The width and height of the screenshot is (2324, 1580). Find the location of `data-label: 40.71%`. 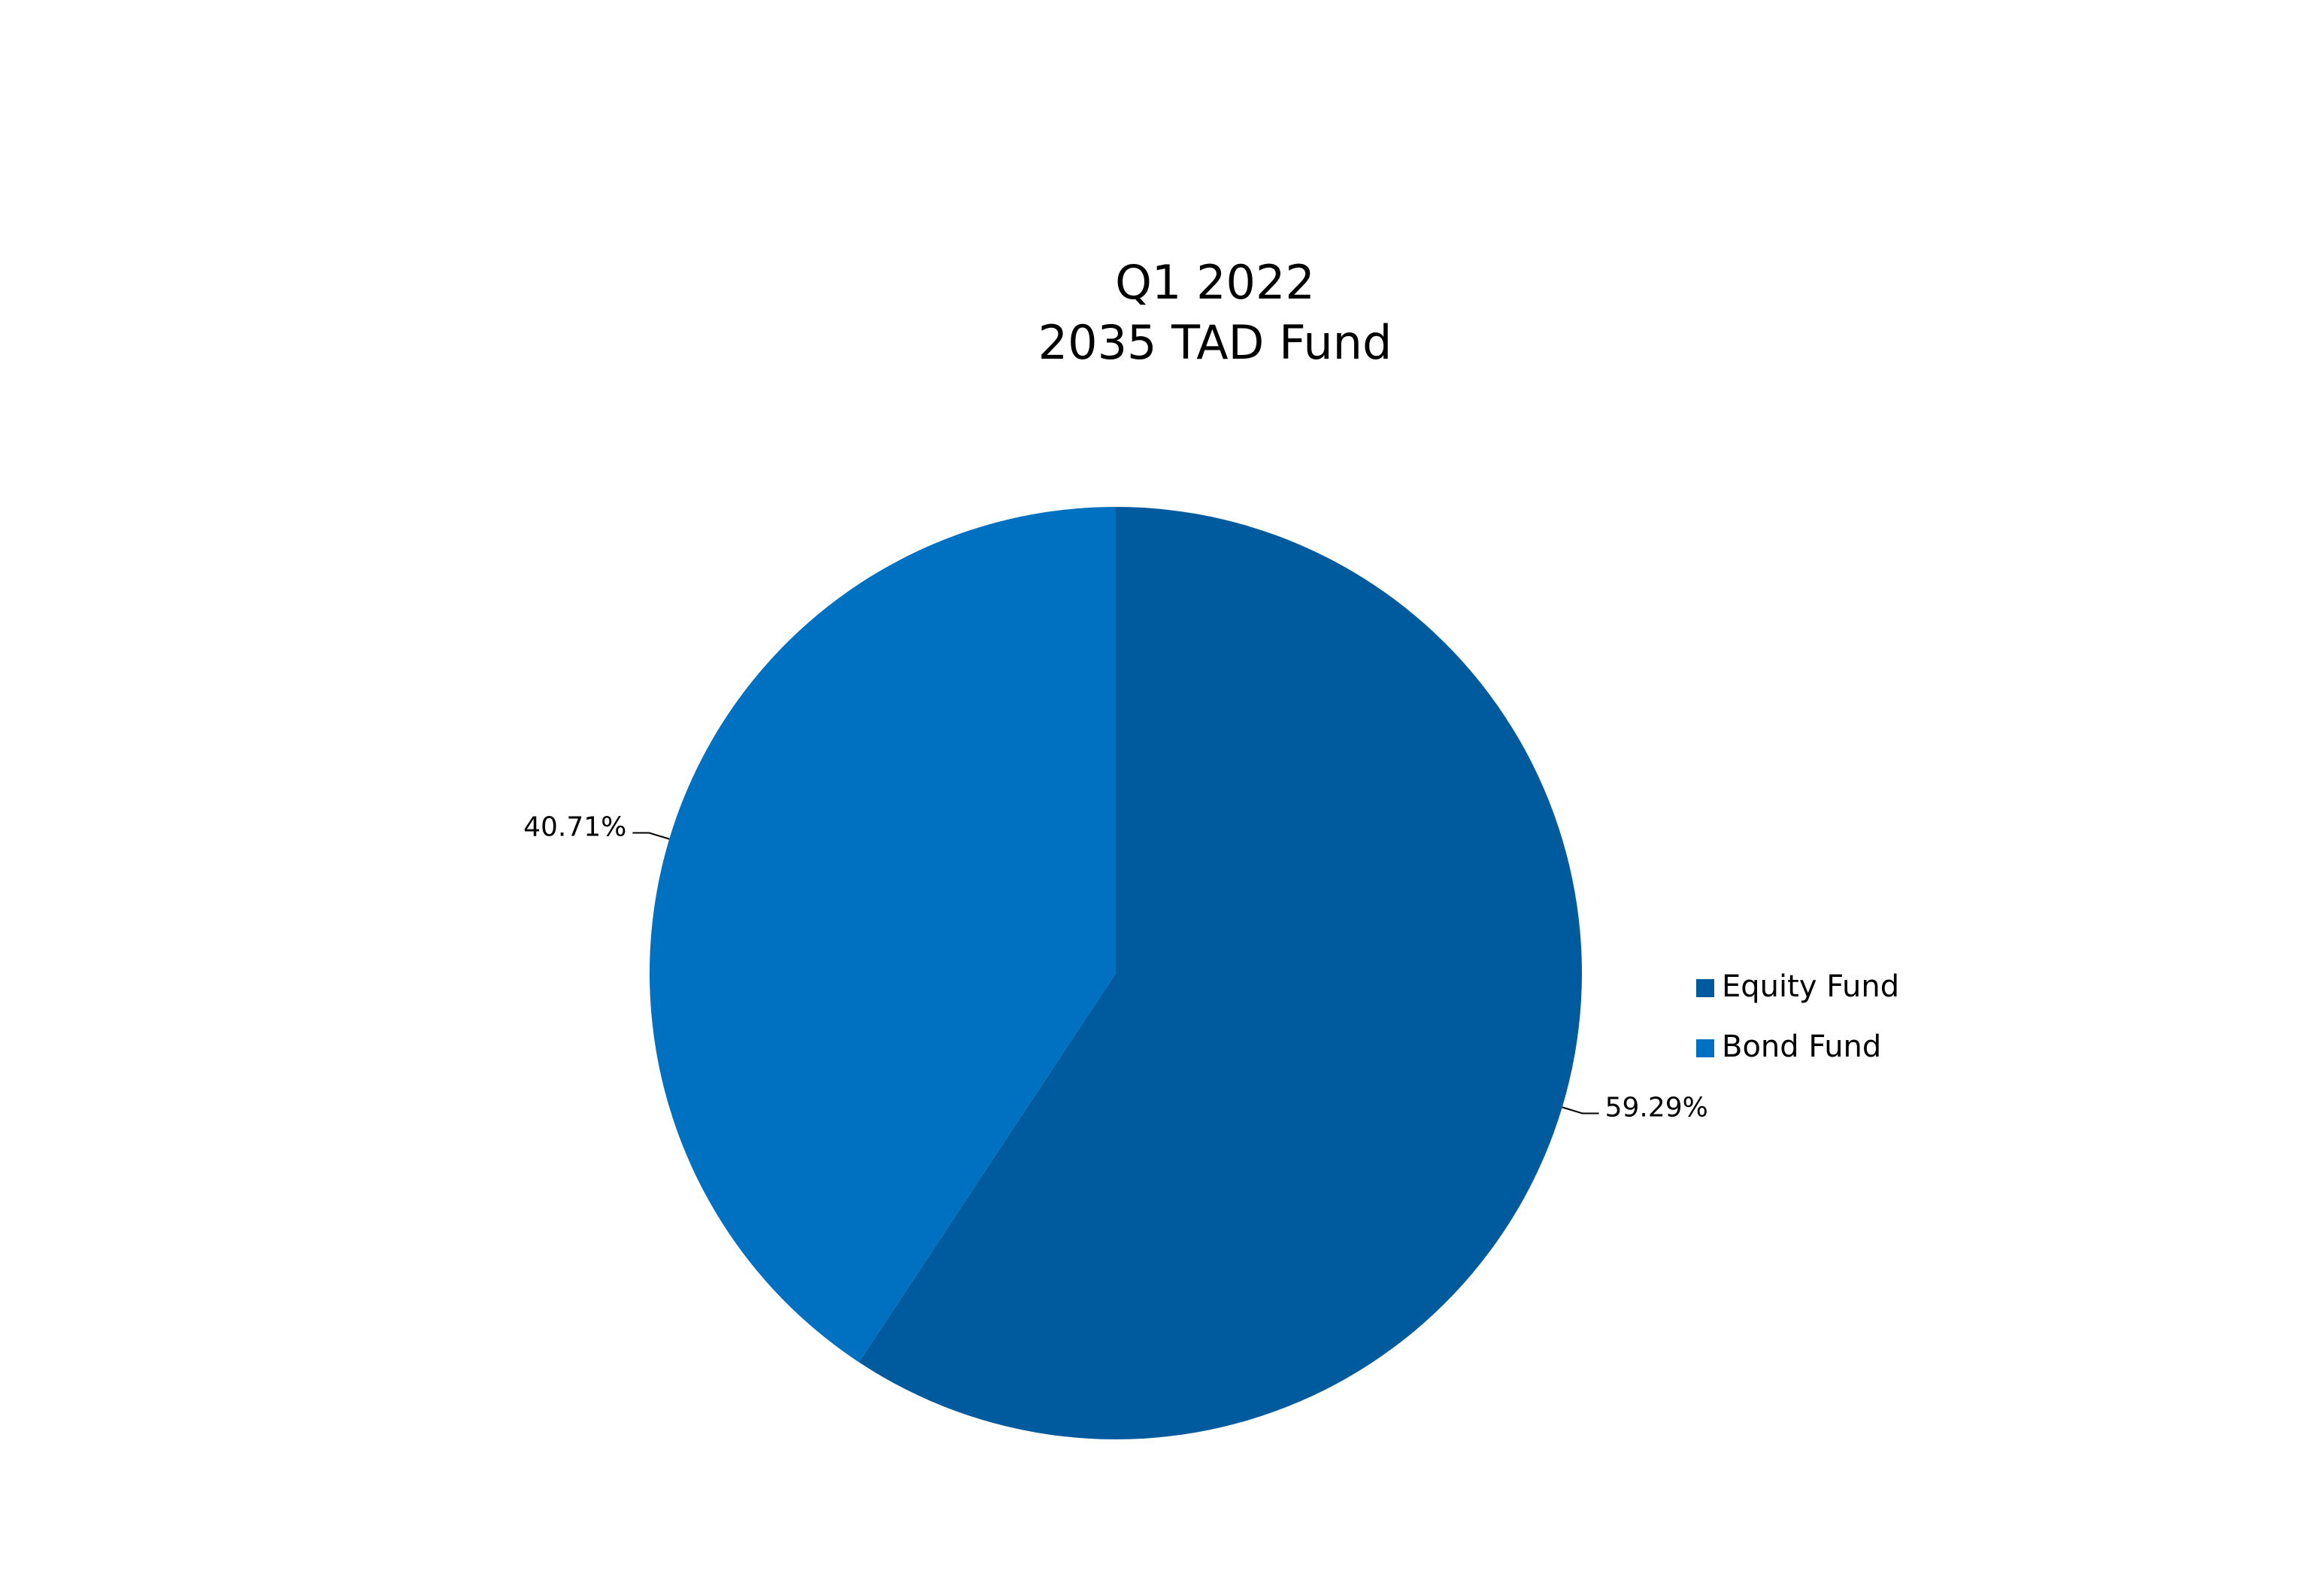

data-label: 40.71% is located at coordinates (574, 827).